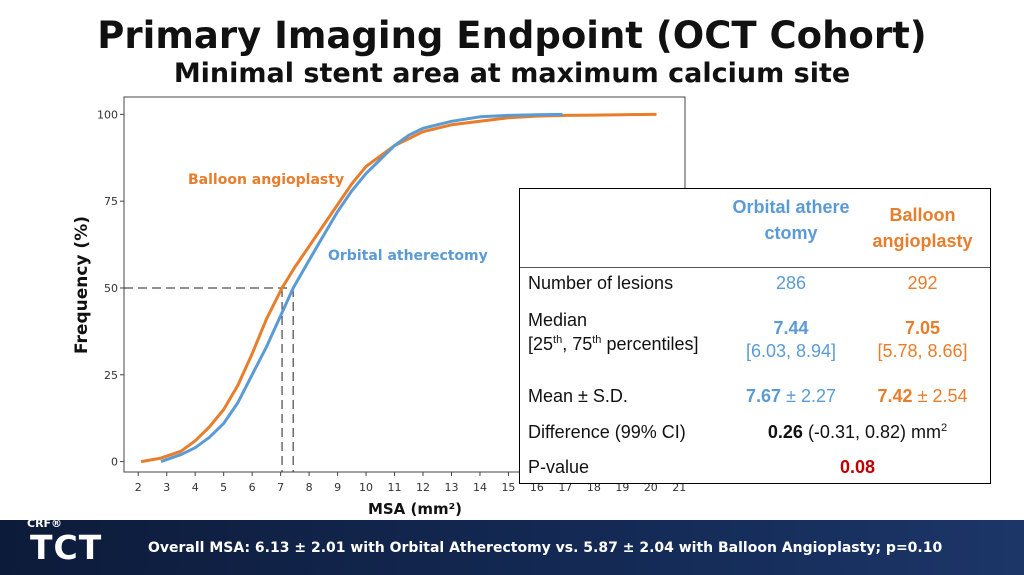 Image resolution: width=1024 pixels, height=575 pixels. What do you see at coordinates (111, 201) in the screenshot?
I see `y-tick-label: 75` at bounding box center [111, 201].